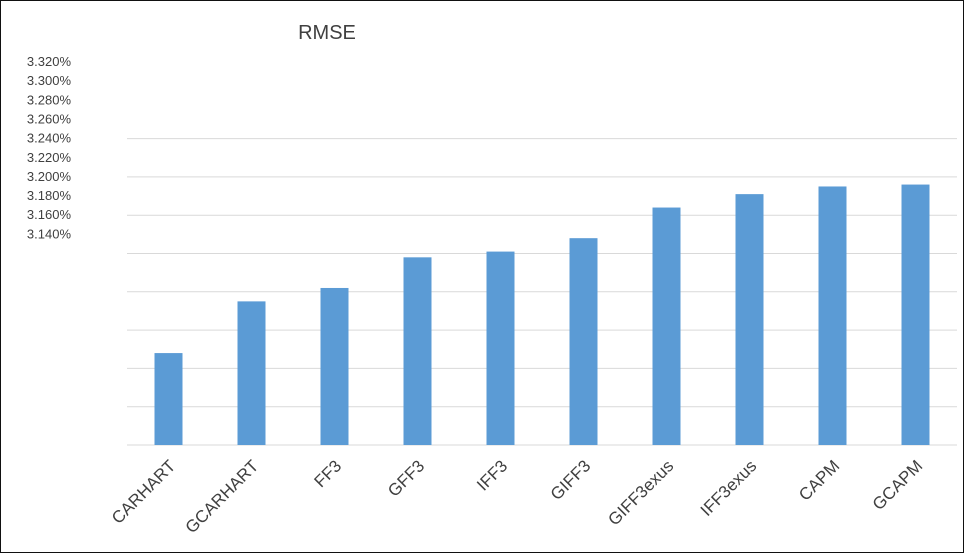  I want to click on y-tick-label: 3.320%, so click(49, 61).